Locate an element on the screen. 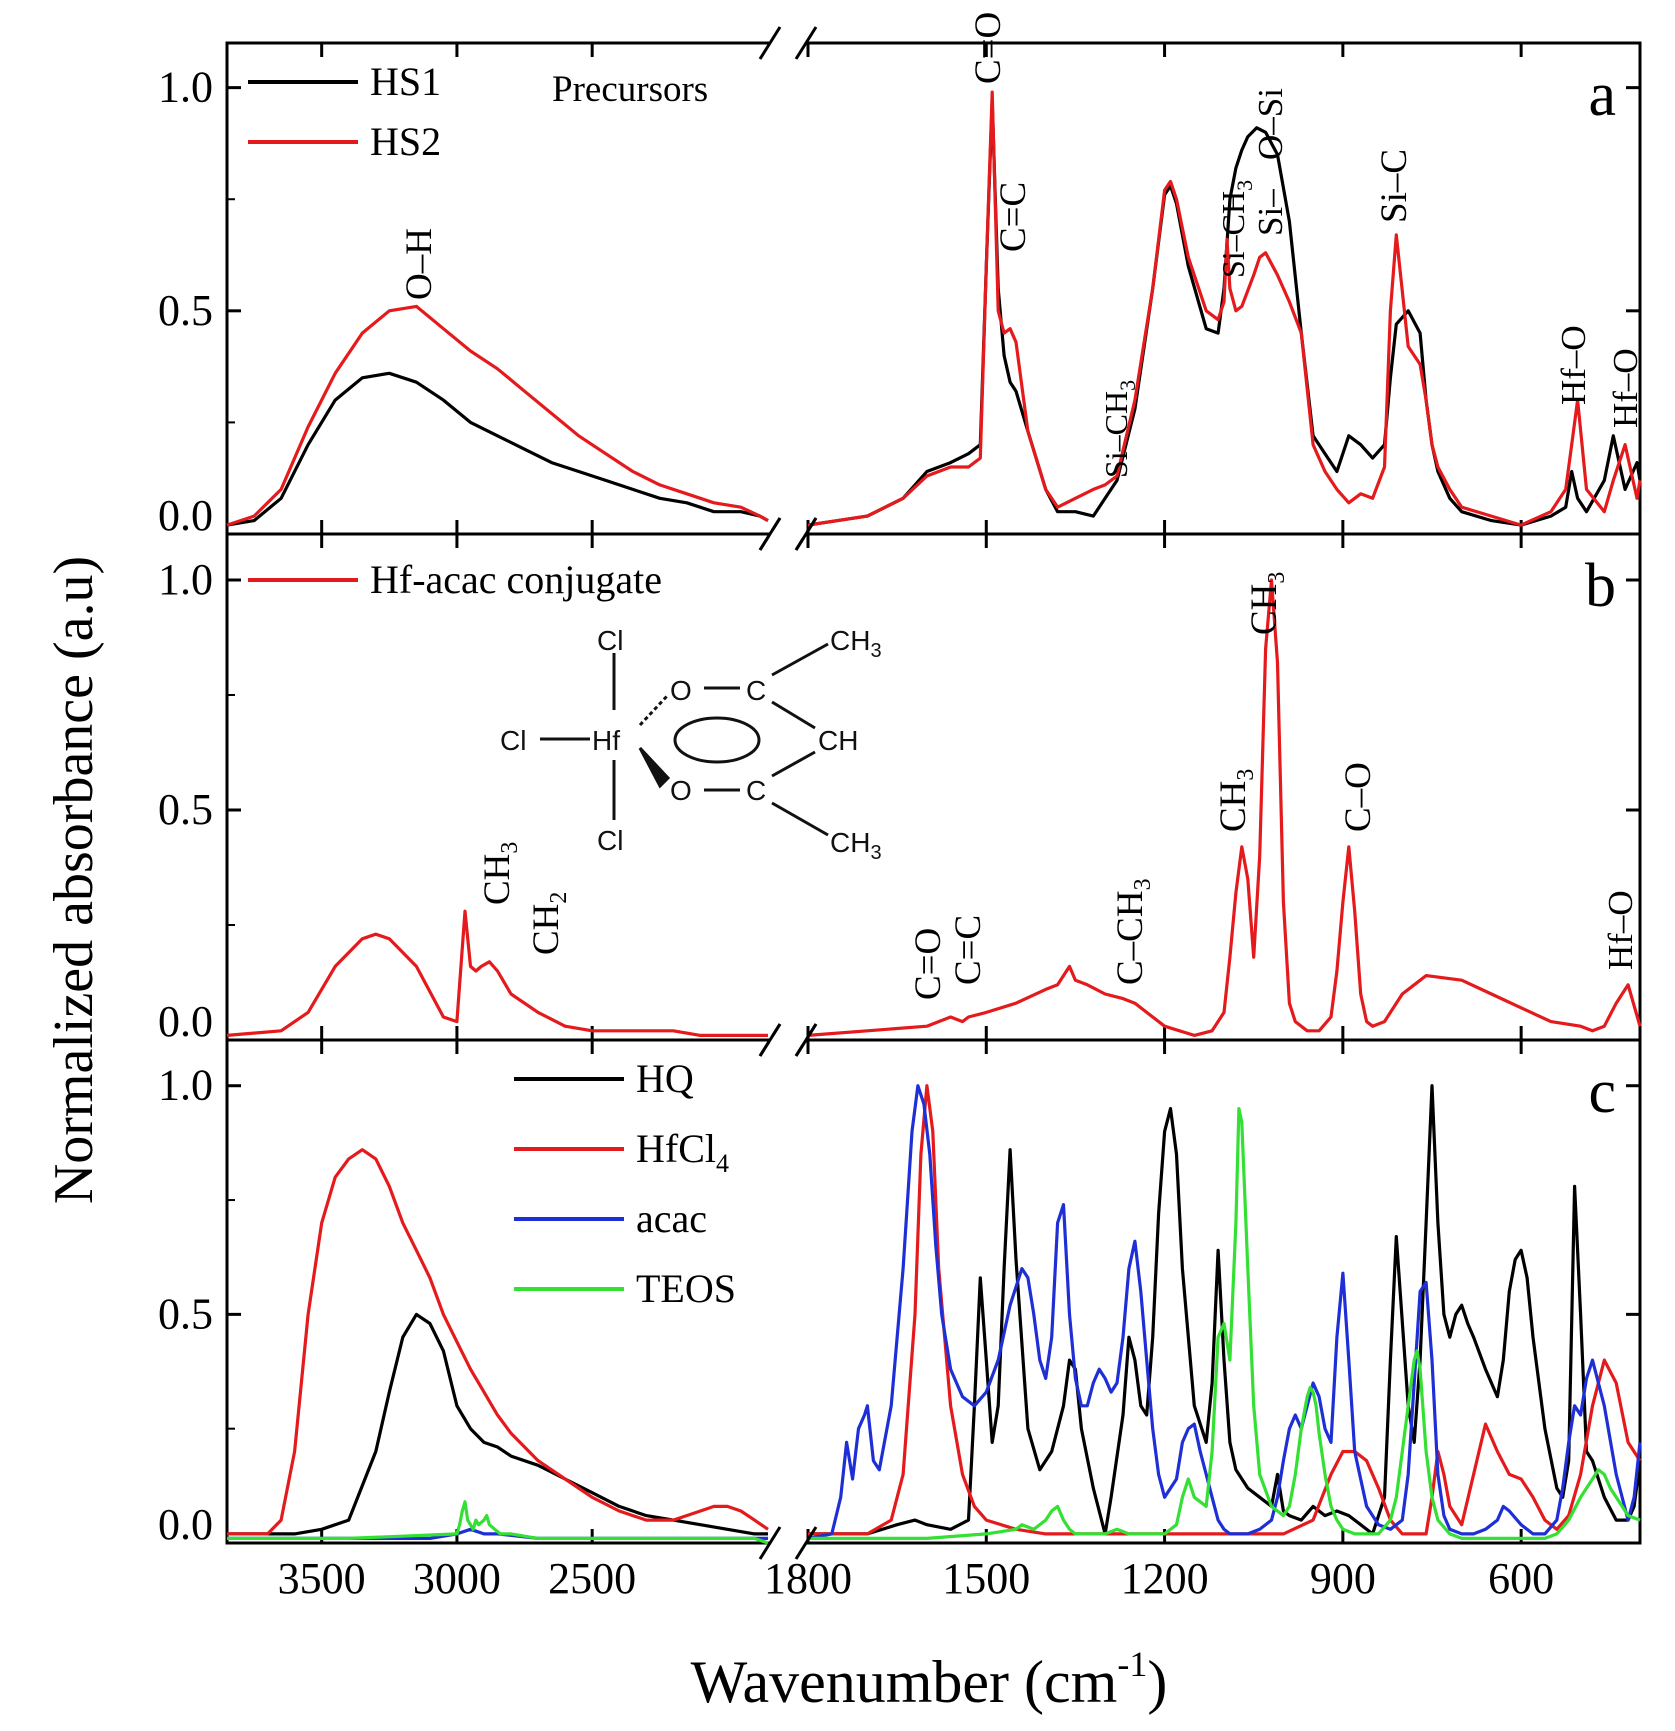  legend-label: HQ is located at coordinates (665, 1078).